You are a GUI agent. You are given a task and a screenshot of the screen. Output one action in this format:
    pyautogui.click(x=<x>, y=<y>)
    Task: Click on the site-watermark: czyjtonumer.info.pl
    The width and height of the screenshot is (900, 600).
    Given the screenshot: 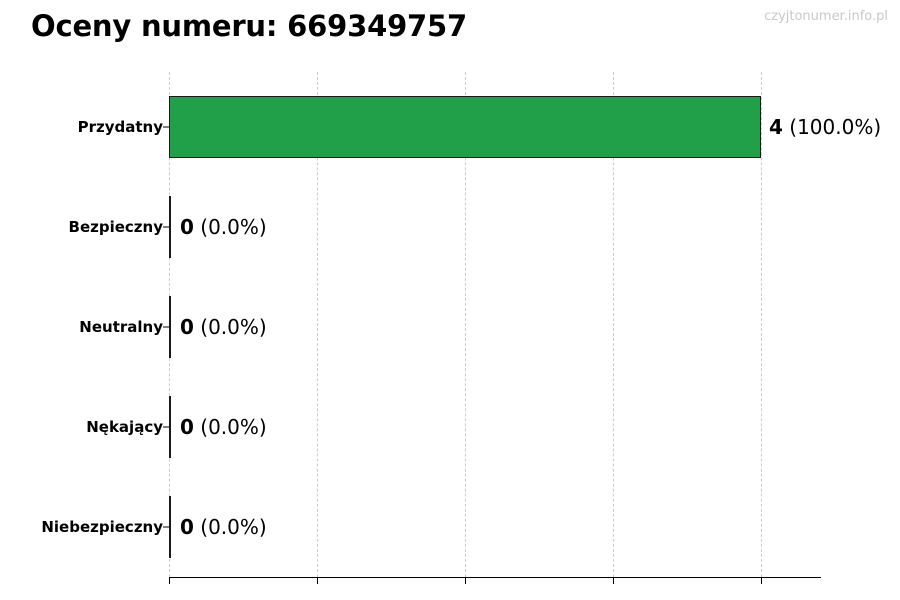 What is the action you would take?
    pyautogui.click(x=826, y=16)
    